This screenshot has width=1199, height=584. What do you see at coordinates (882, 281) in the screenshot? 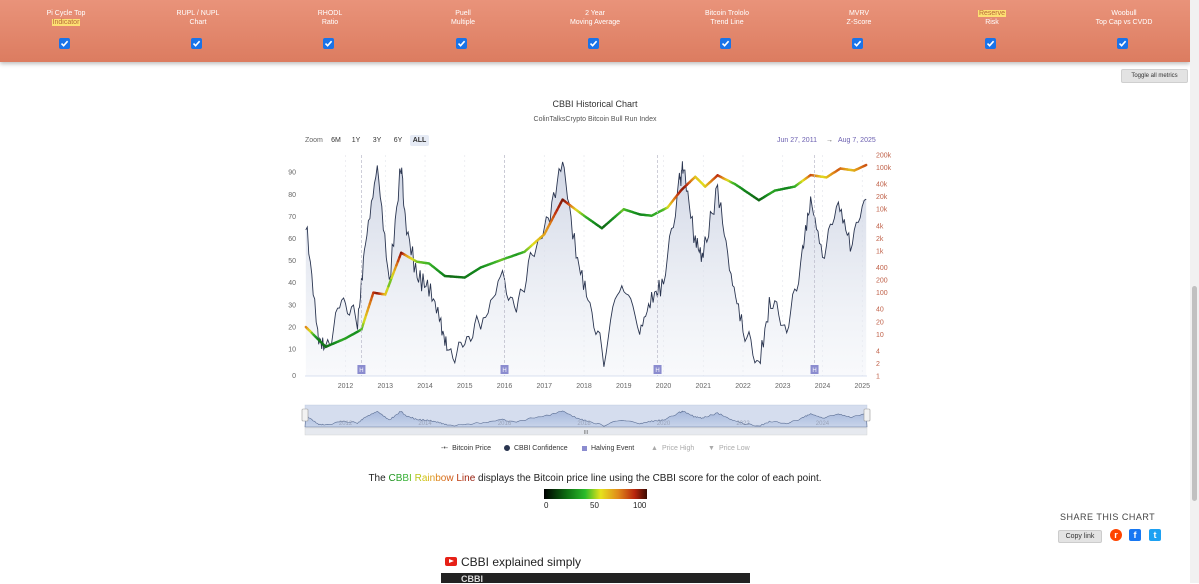
I see `y-right-tick-label: 200` at bounding box center [882, 281].